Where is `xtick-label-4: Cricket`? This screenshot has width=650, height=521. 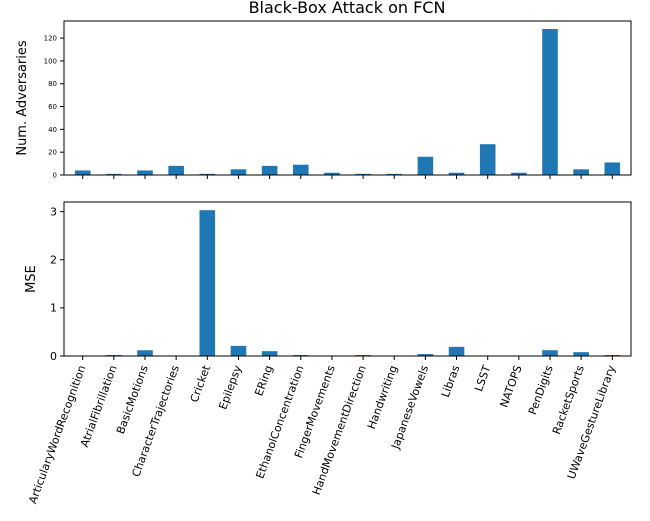 xtick-label-4: Cricket is located at coordinates (201, 383).